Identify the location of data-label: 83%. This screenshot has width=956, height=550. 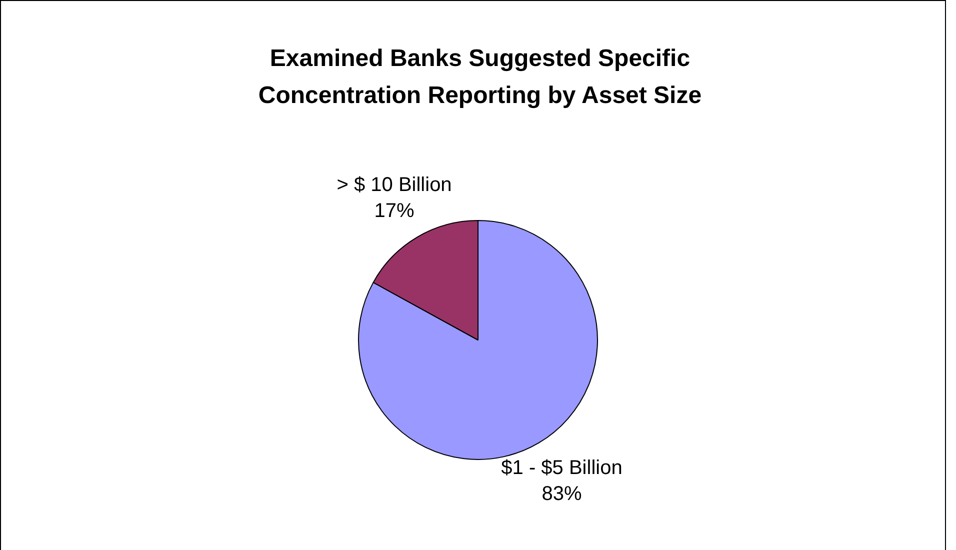
(562, 494).